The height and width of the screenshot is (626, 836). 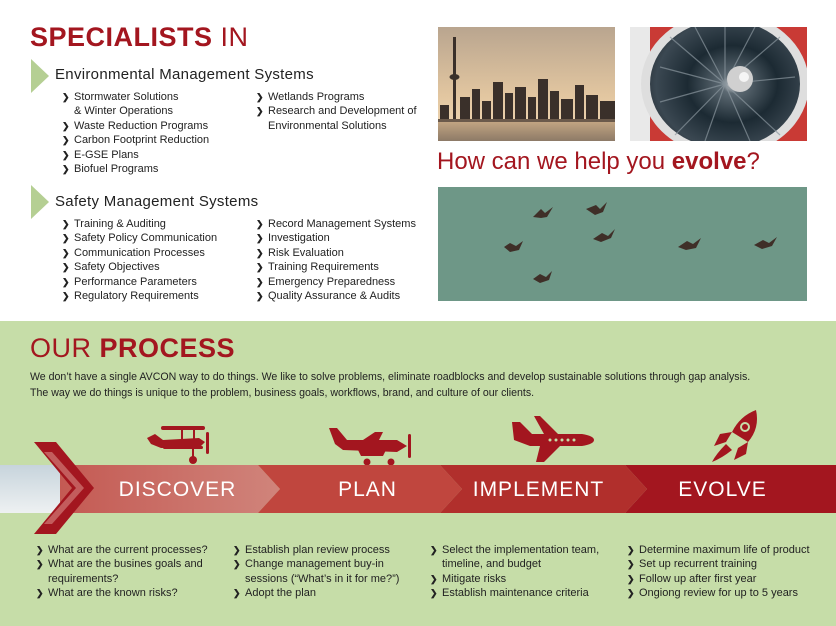 What do you see at coordinates (709, 161) in the screenshot?
I see `tagline-bold: evolve` at bounding box center [709, 161].